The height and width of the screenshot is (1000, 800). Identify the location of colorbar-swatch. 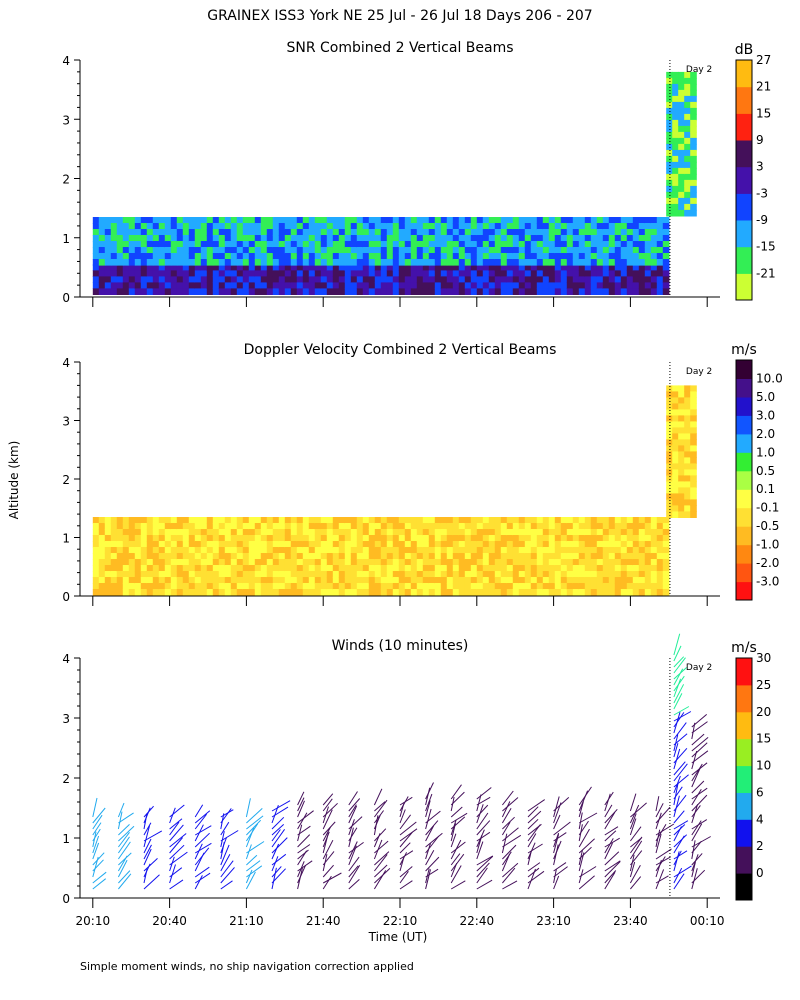
(744, 833).